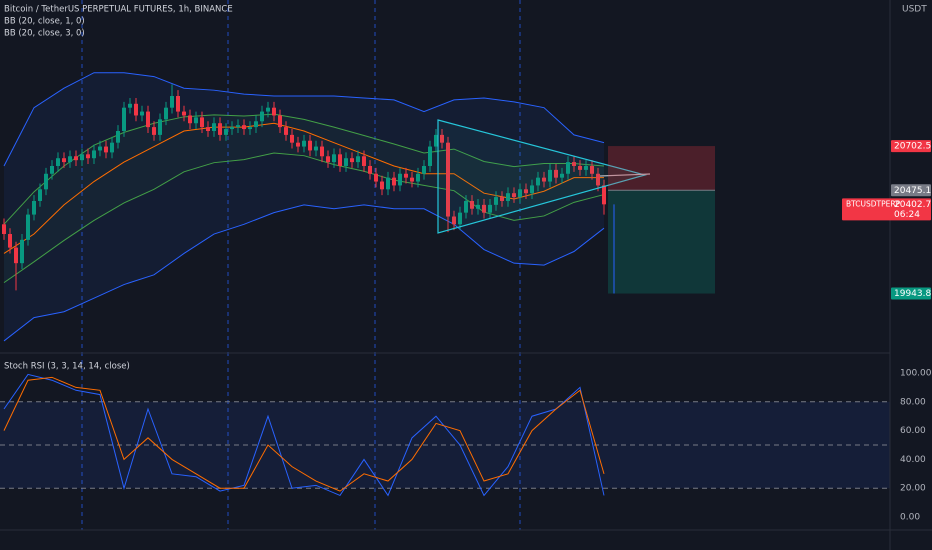 Image resolution: width=932 pixels, height=550 pixels. What do you see at coordinates (911, 146) in the screenshot?
I see `stop-price-label-bg` at bounding box center [911, 146].